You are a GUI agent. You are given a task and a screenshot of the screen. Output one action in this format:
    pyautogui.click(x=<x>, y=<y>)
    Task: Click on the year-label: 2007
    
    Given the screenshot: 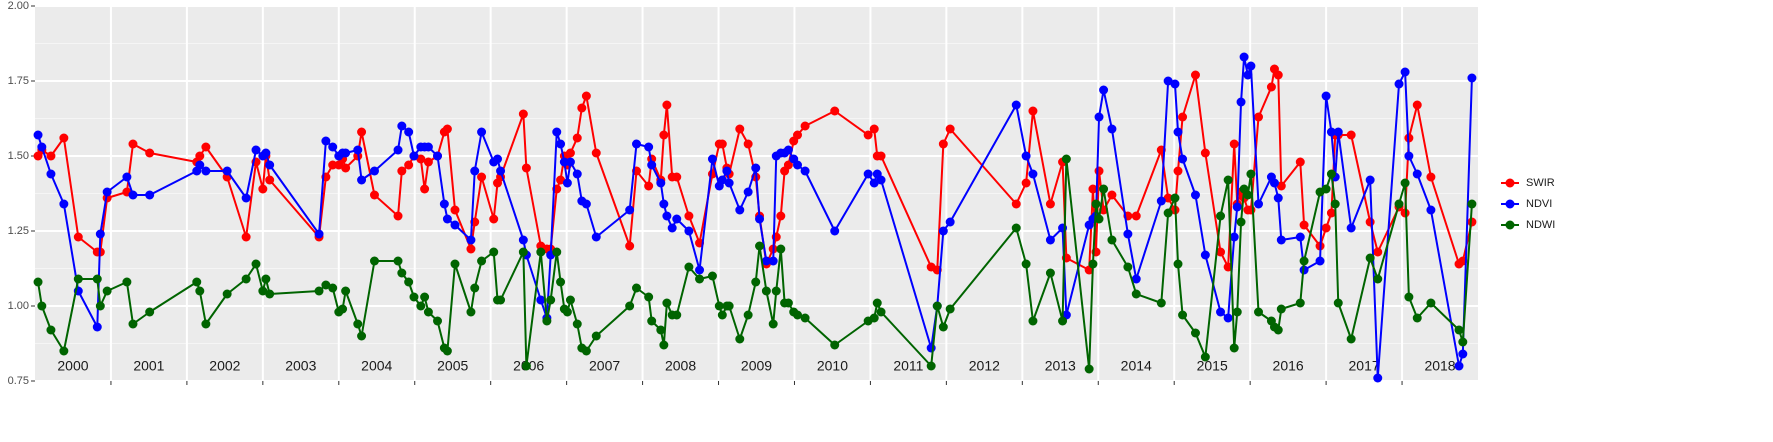 What is the action you would take?
    pyautogui.click(x=604, y=366)
    